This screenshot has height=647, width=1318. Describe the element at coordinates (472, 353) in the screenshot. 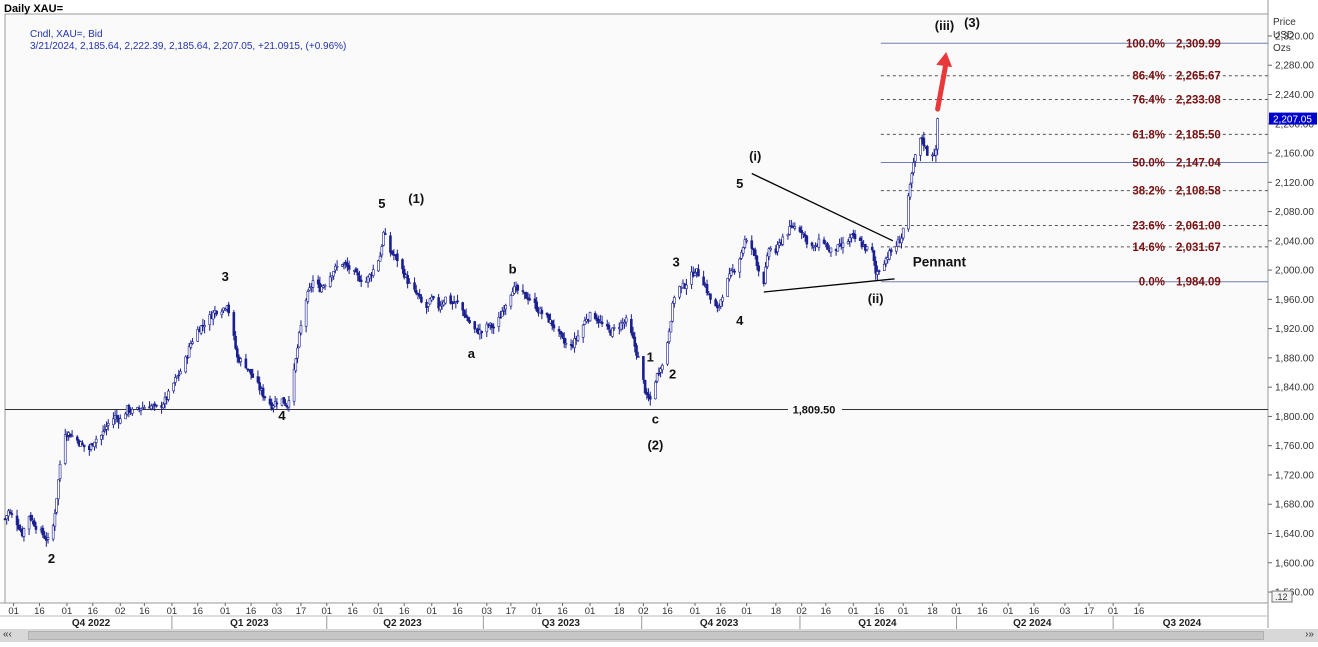

I see `wave-label: a` at that location.